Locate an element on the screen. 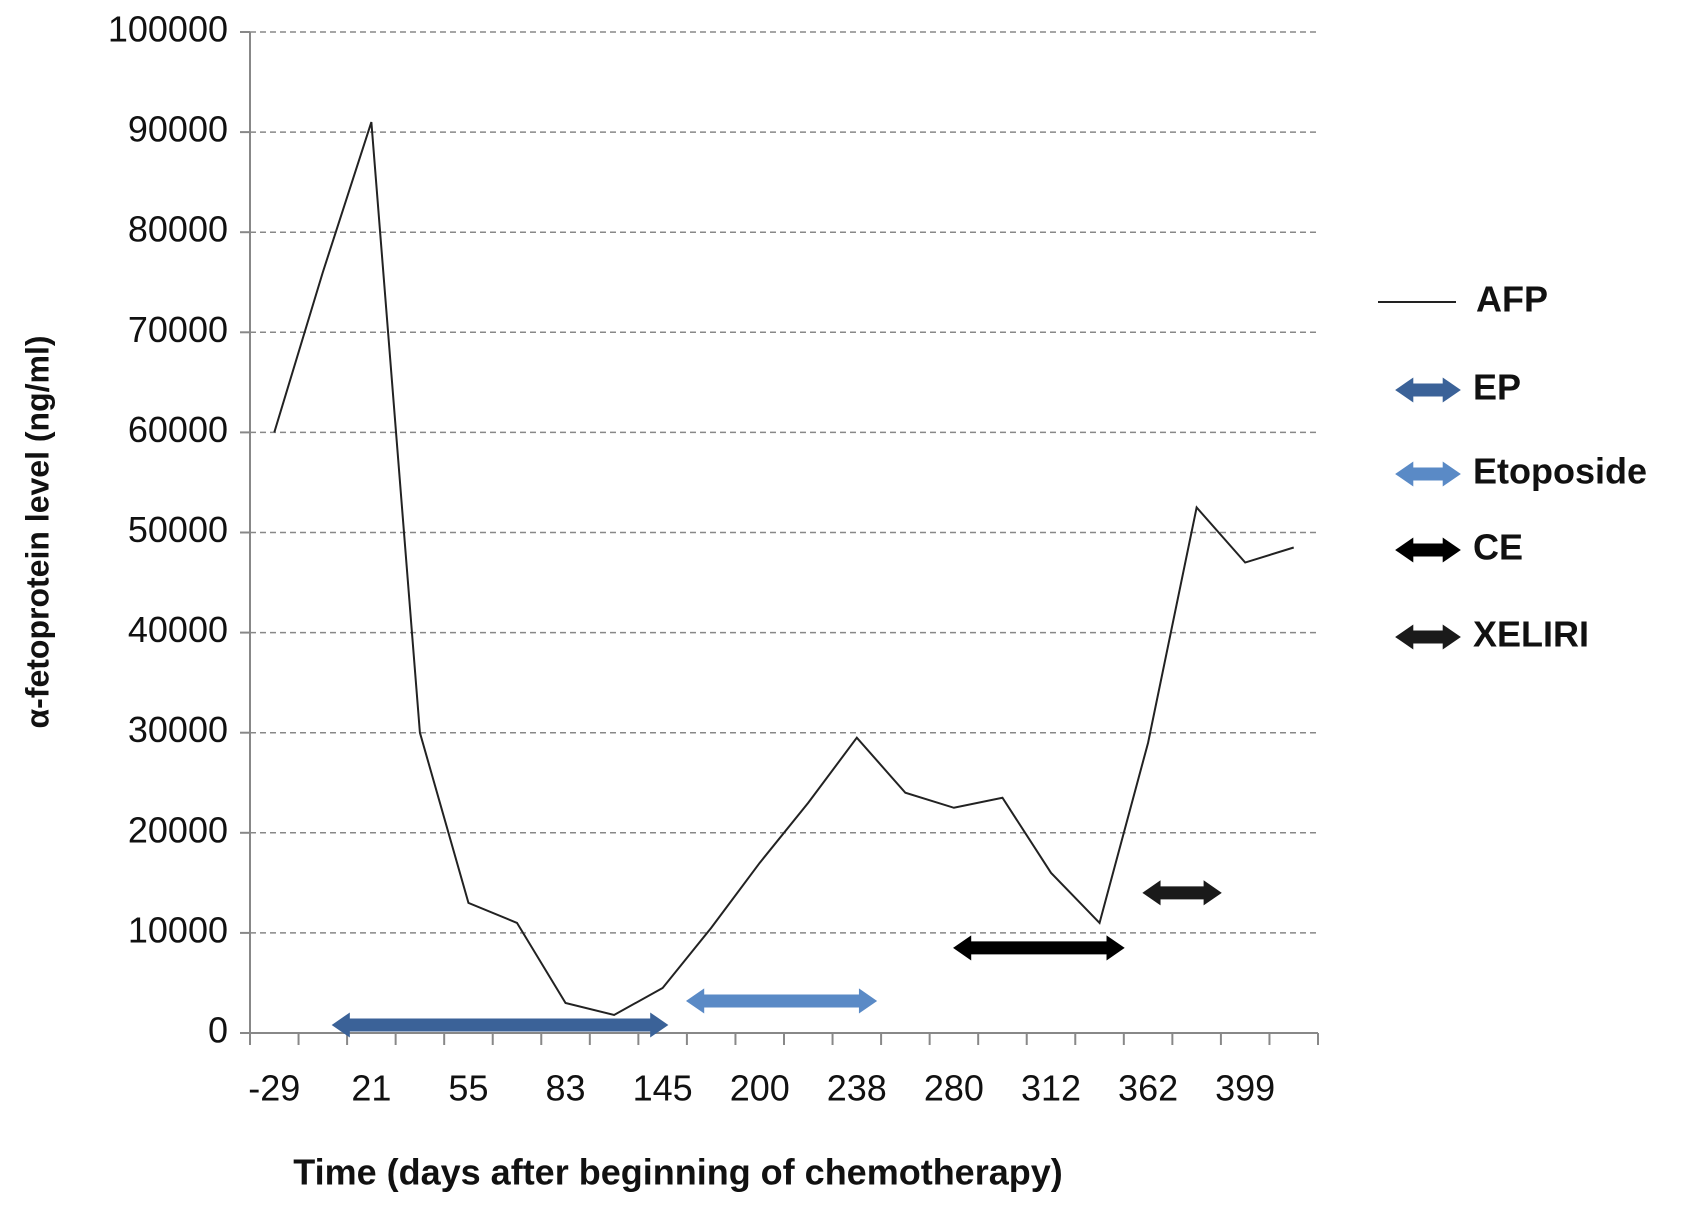 The image size is (1689, 1213). y-tick-label: 70000 is located at coordinates (178, 329).